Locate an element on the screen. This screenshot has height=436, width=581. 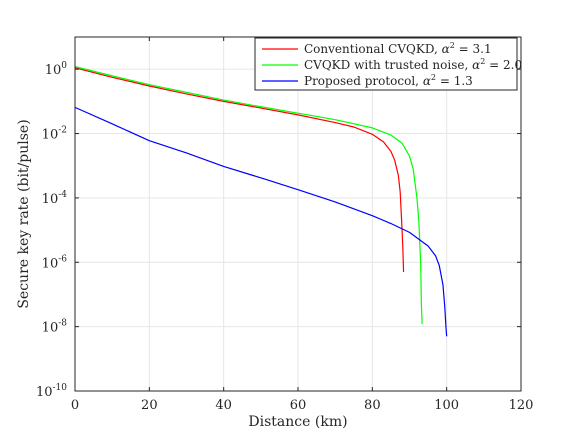
x-tick-labels: 0 20 40 60 80 100 120 is located at coordinates (302, 405).